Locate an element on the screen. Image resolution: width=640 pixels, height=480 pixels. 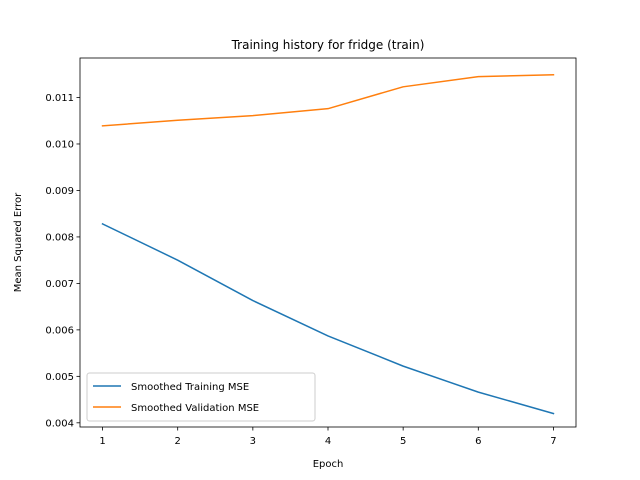
y-tick-label: 0.007 is located at coordinates (59, 284).